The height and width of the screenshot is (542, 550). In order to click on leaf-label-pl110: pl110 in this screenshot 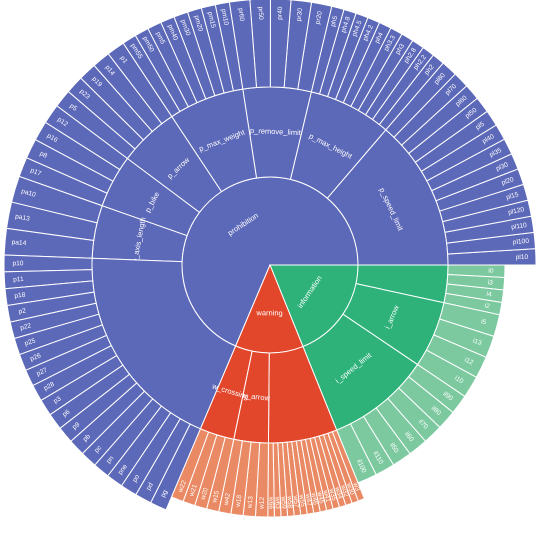, I will do `click(519, 226)`.